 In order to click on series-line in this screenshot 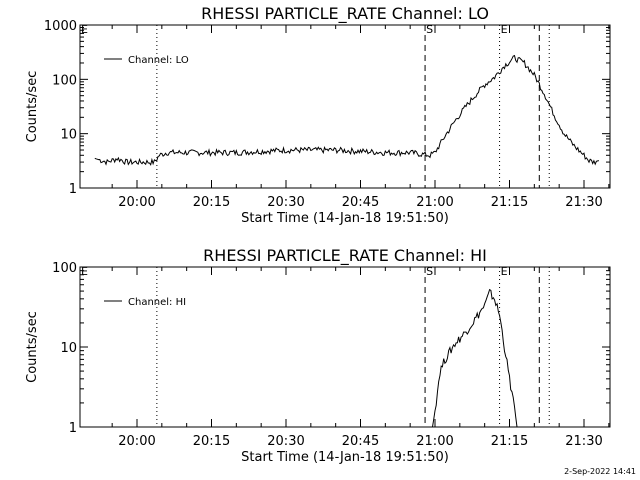, I will do `click(475, 358)`.